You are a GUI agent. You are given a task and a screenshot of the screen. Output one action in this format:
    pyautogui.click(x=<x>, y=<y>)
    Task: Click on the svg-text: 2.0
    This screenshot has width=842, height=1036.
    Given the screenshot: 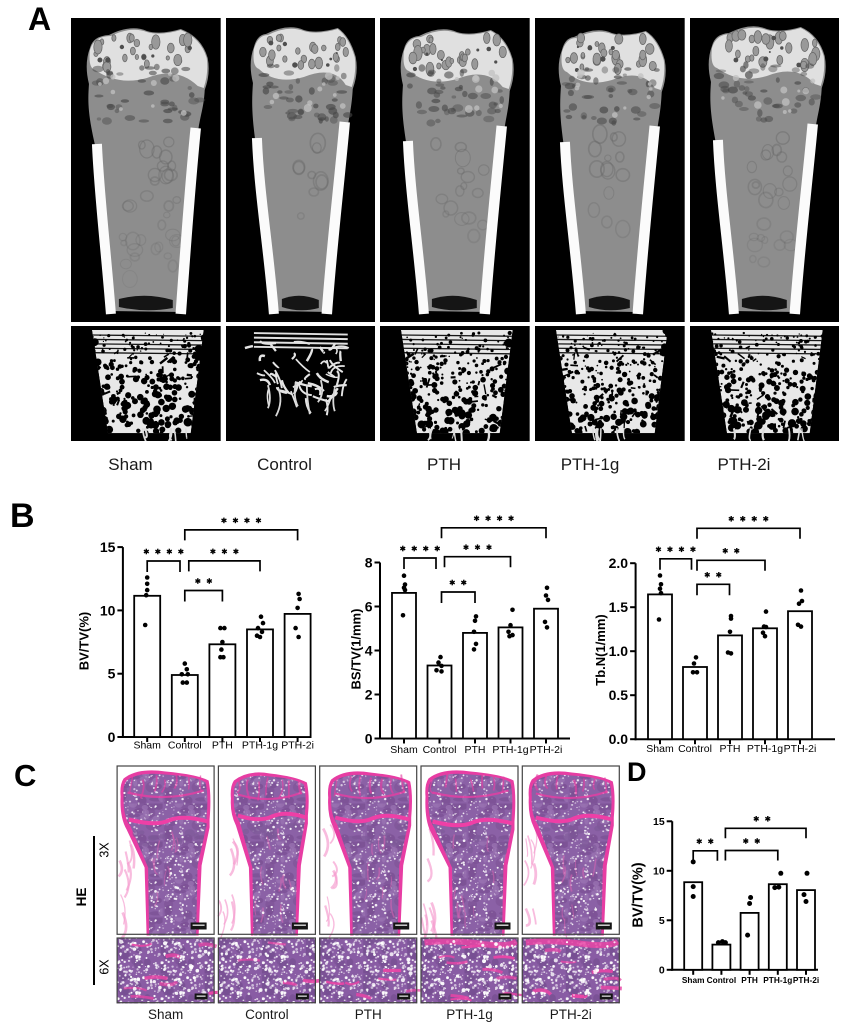 What is the action you would take?
    pyautogui.click(x=619, y=563)
    